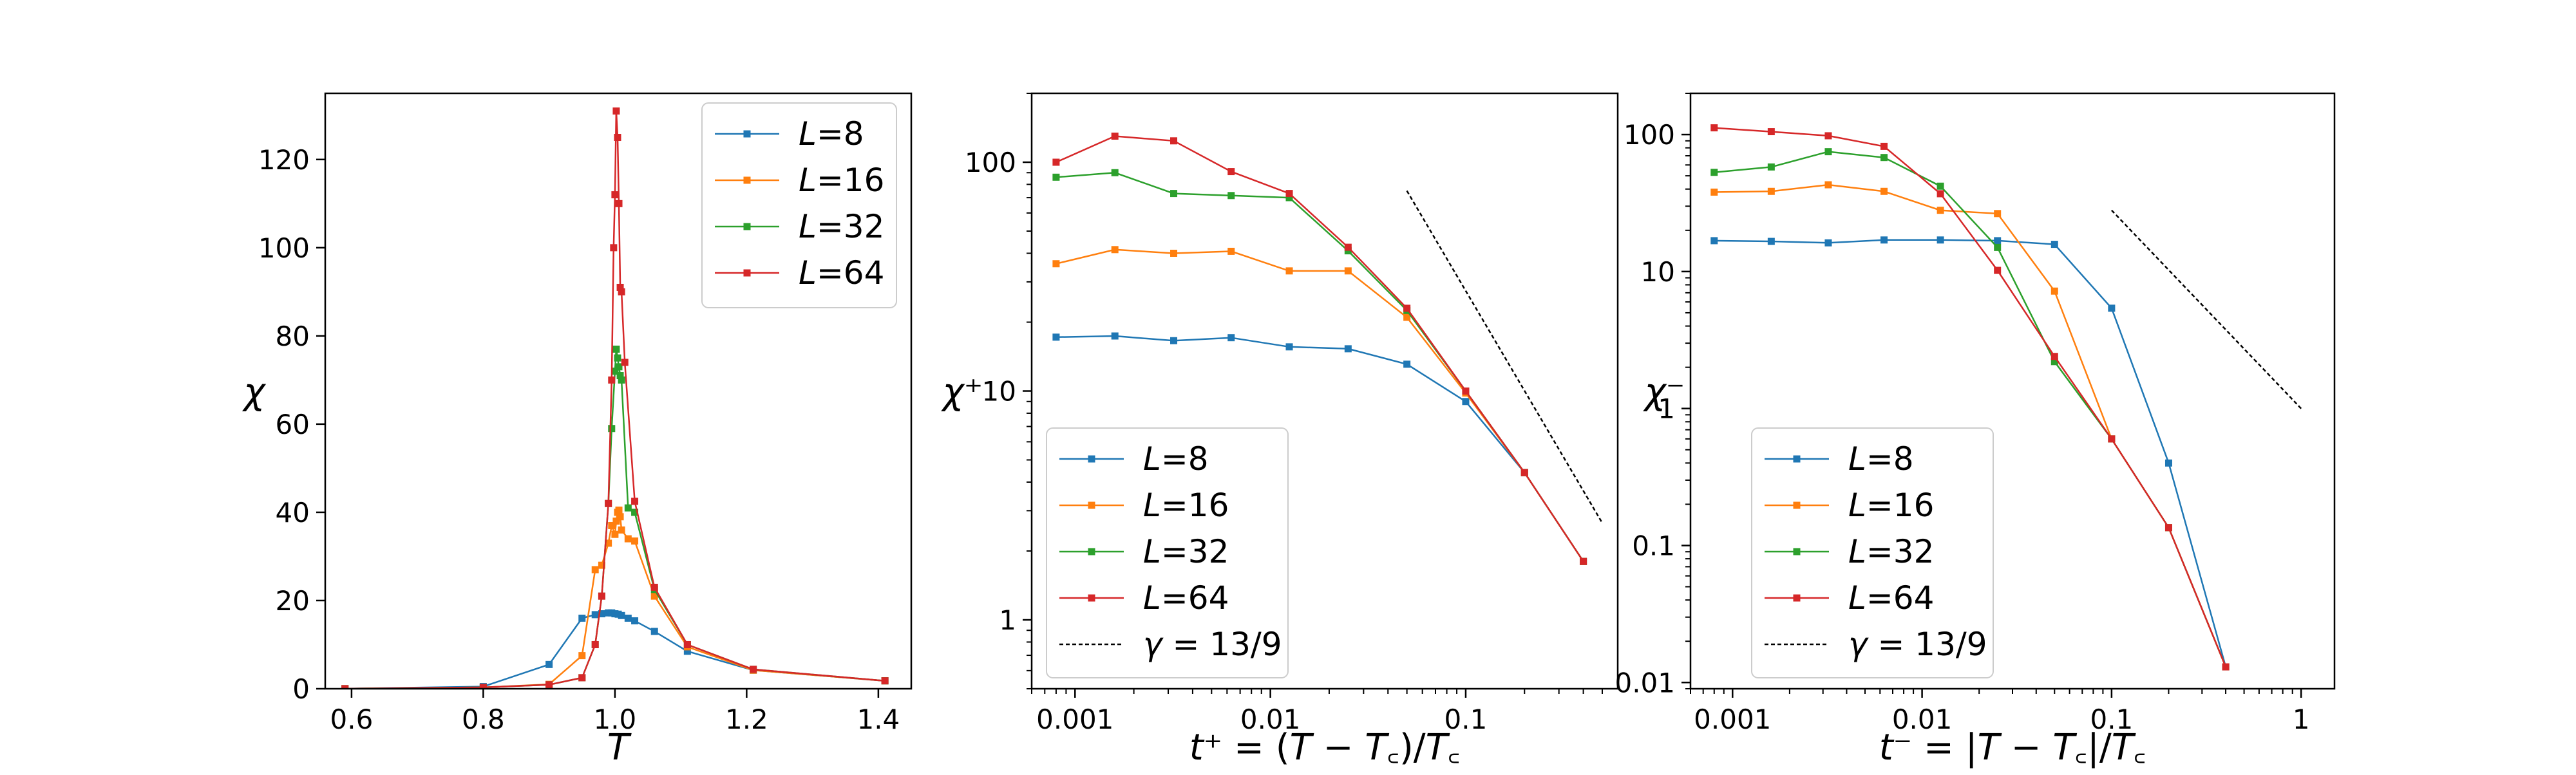  What do you see at coordinates (1733, 719) in the screenshot?
I see `x-tick-label: 0.001` at bounding box center [1733, 719].